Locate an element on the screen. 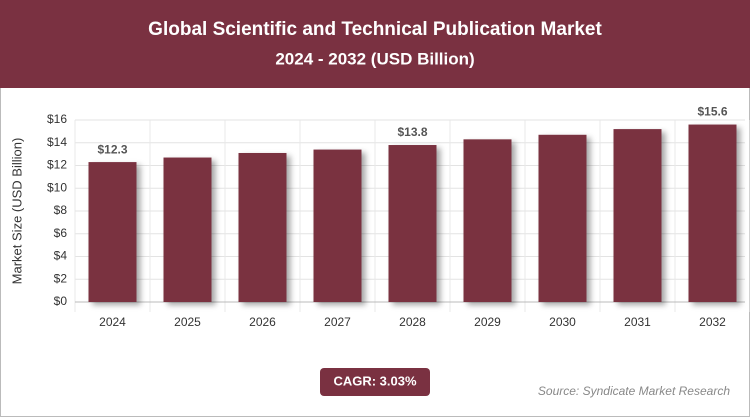  cagr-label: CAGR: 3.03% is located at coordinates (375, 380).